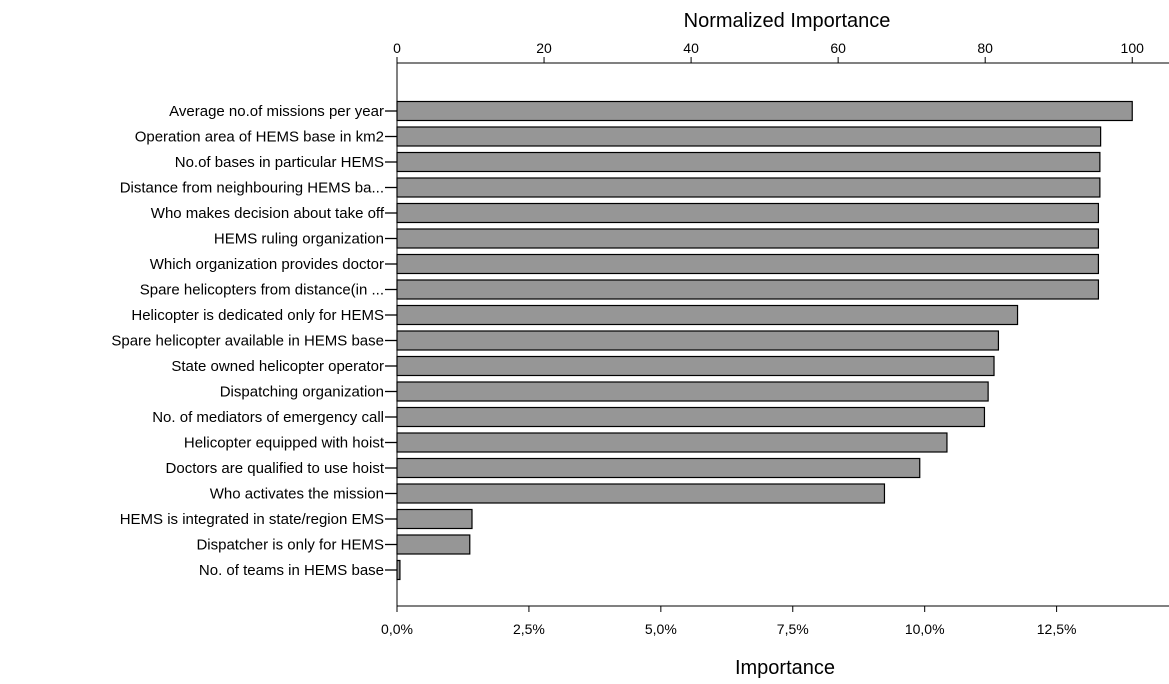 The height and width of the screenshot is (684, 1169). Describe the element at coordinates (297, 494) in the screenshot. I see `category-label: Who activates the mission` at that location.